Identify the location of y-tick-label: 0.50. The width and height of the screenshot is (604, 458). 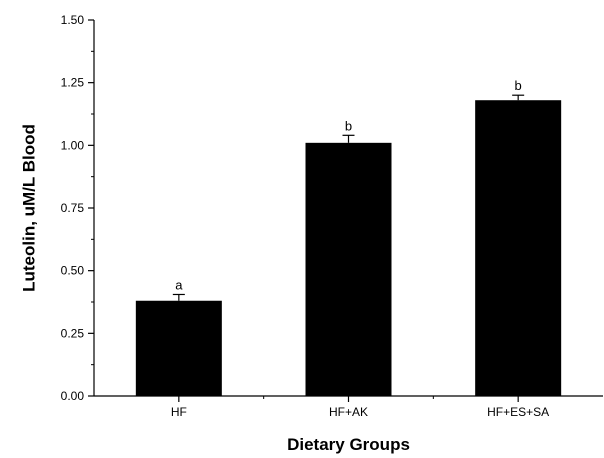
(73, 271).